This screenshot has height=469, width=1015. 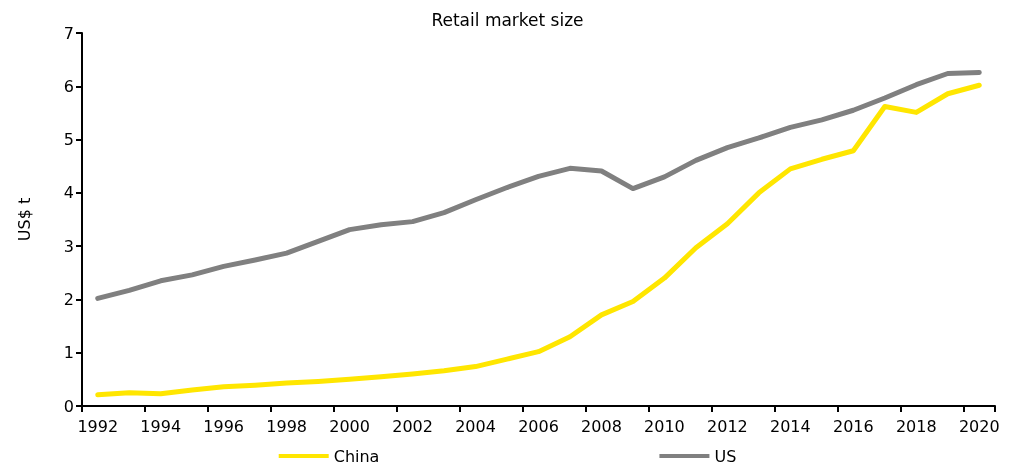 What do you see at coordinates (853, 426) in the screenshot?
I see `x-tick-label: 2016` at bounding box center [853, 426].